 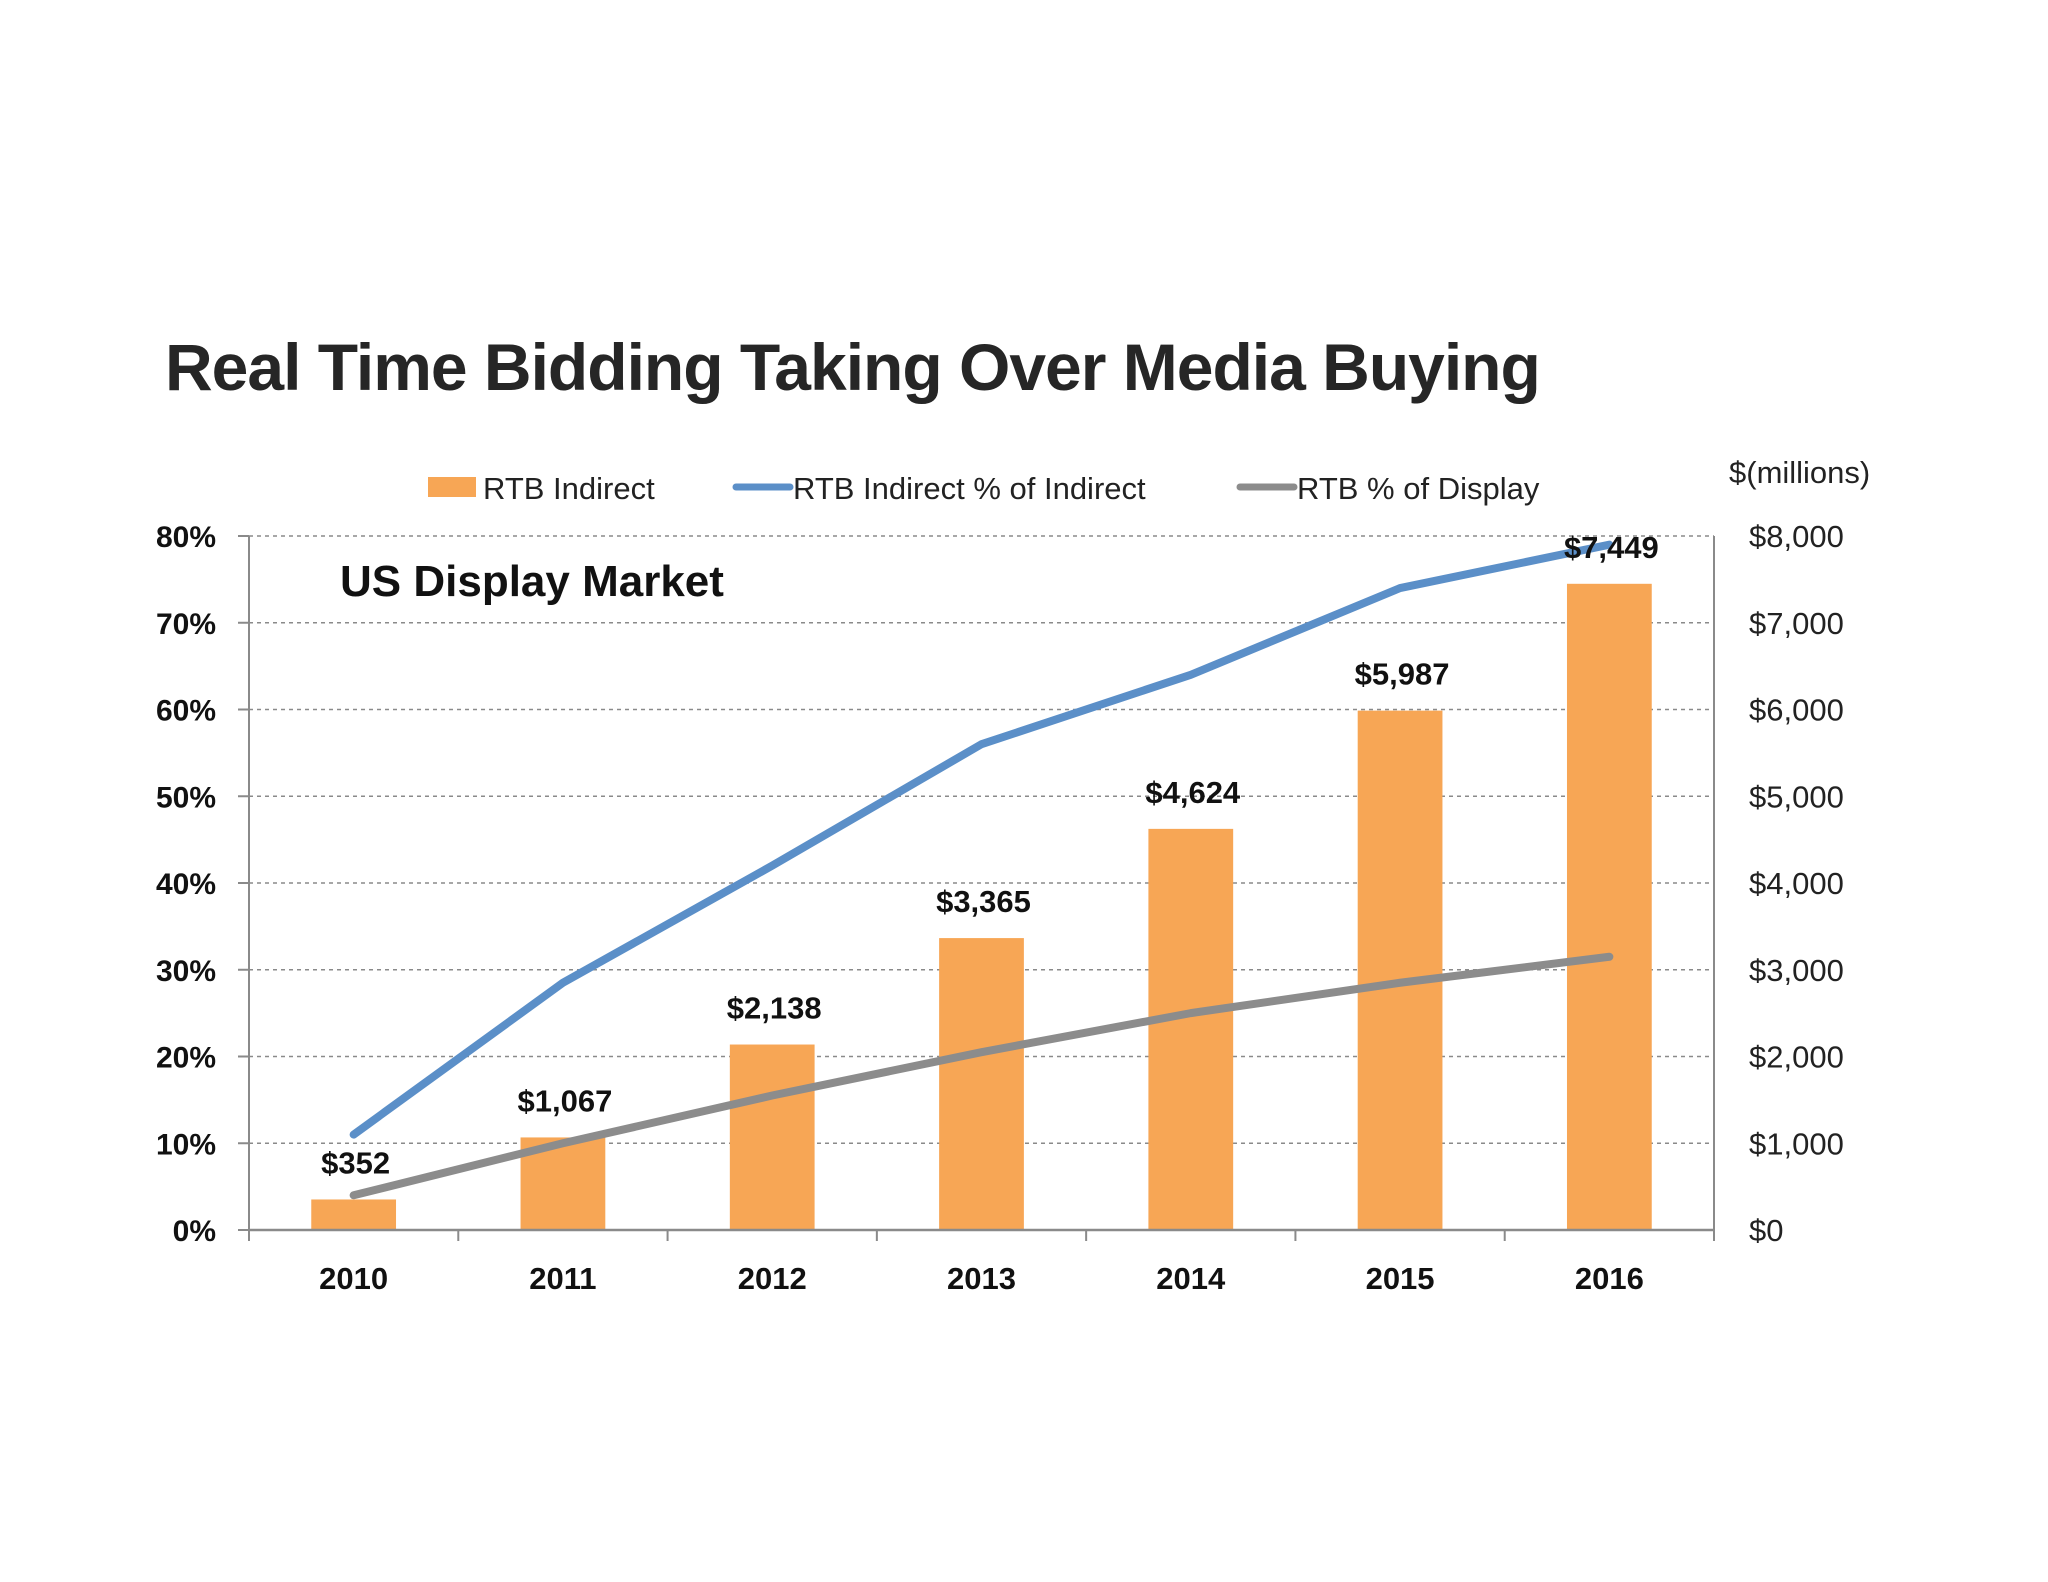 I want to click on legend-label-rtb-indirect: RTB Indirect, so click(x=569, y=488).